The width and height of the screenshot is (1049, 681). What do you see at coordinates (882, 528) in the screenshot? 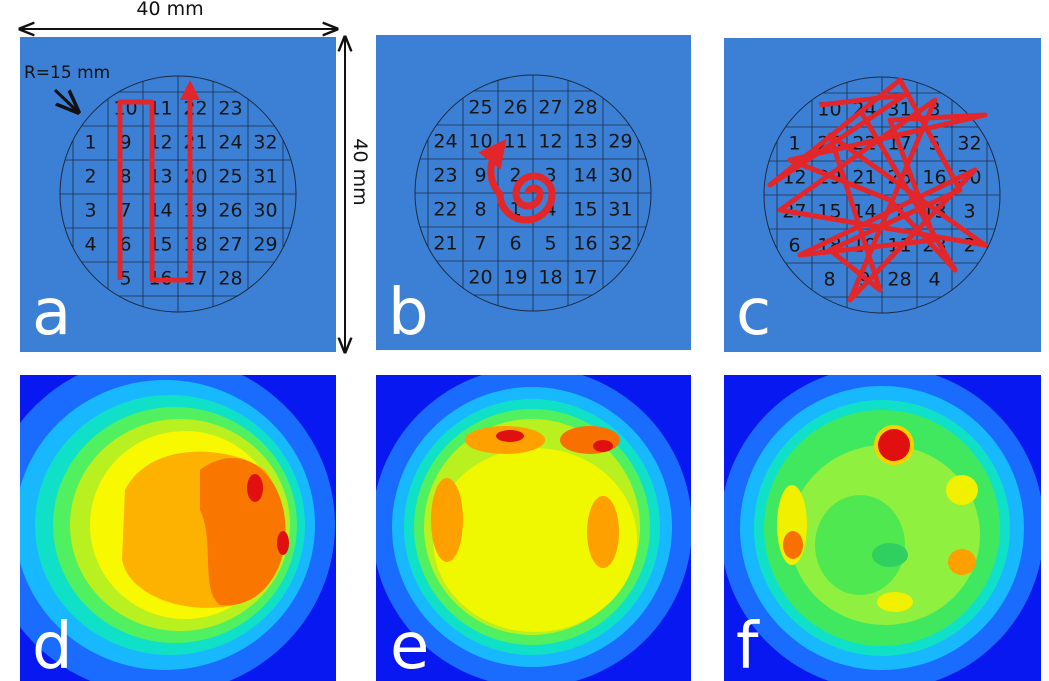
I see `heatmap-f` at bounding box center [882, 528].